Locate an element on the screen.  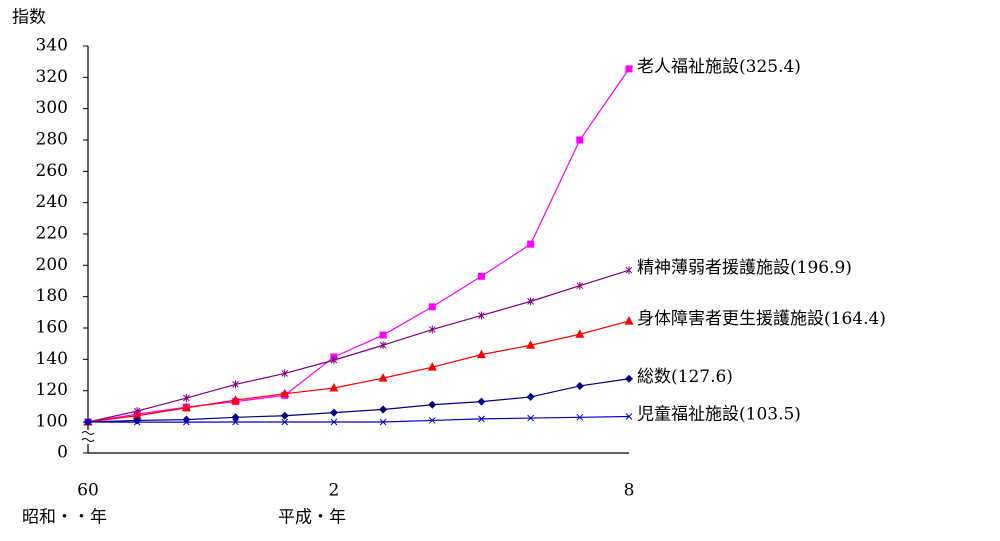
x-tick-label: 2 is located at coordinates (333, 491).